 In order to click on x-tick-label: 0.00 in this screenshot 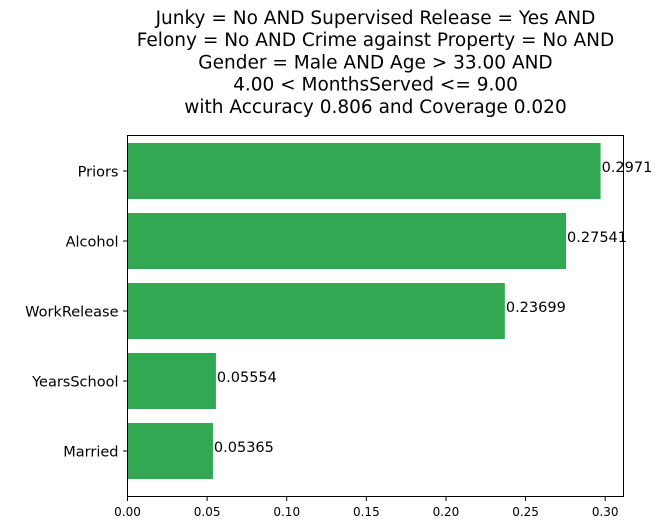, I will do `click(127, 512)`.